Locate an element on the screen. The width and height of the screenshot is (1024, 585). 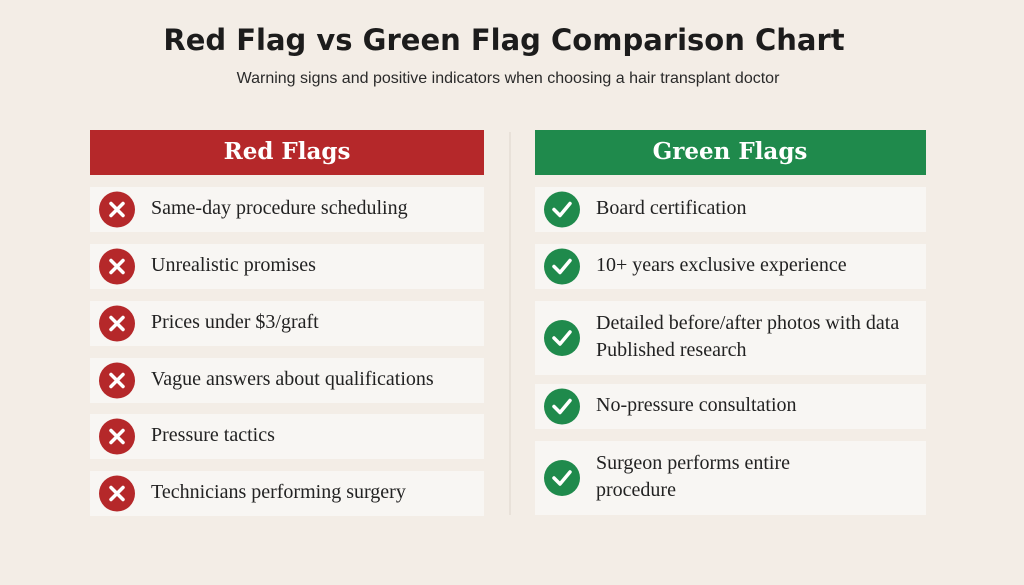
item-text: No-pressure consultation is located at coordinates (696, 405).